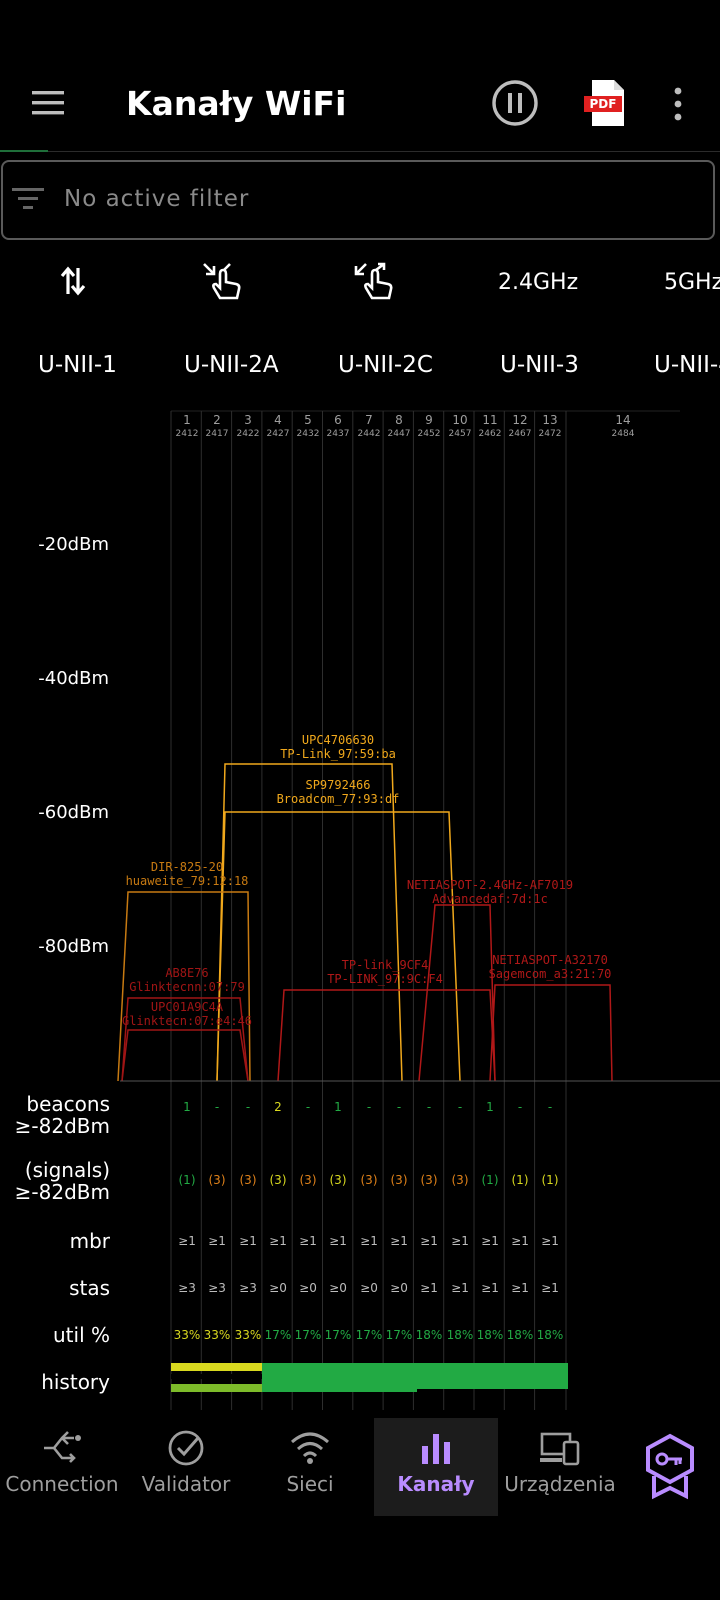  Describe the element at coordinates (62, 1484) in the screenshot. I see `nav-label-connection: Connection` at that location.